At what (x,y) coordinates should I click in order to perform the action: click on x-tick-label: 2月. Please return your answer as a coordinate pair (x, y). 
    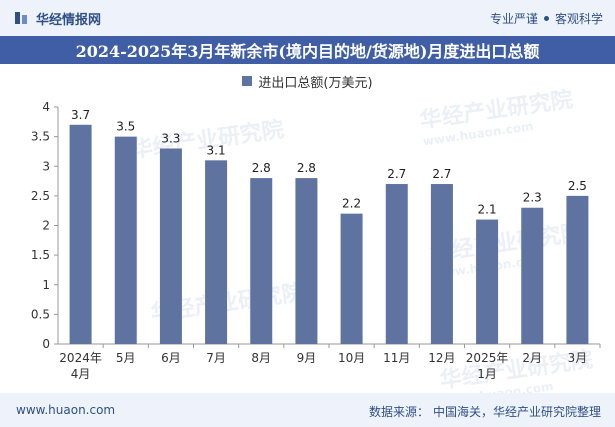
    Looking at the image, I should click on (532, 358).